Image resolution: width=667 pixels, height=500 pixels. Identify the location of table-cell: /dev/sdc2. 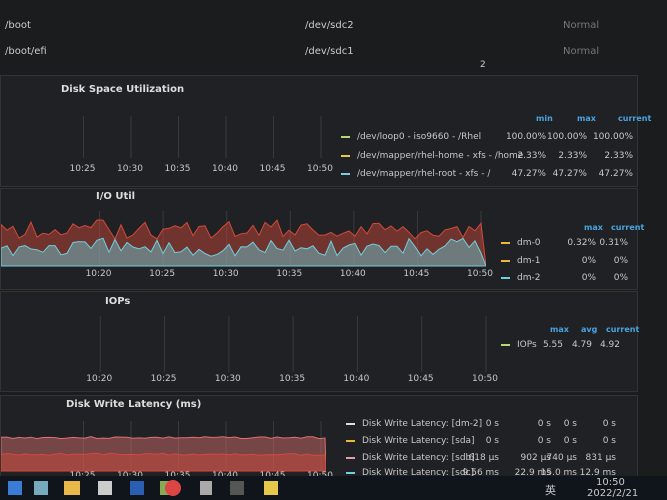
(329, 25).